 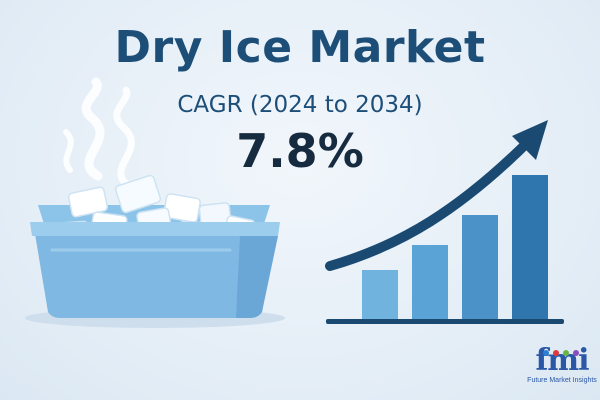 I want to click on logo-mark: fmi, so click(x=562, y=360).